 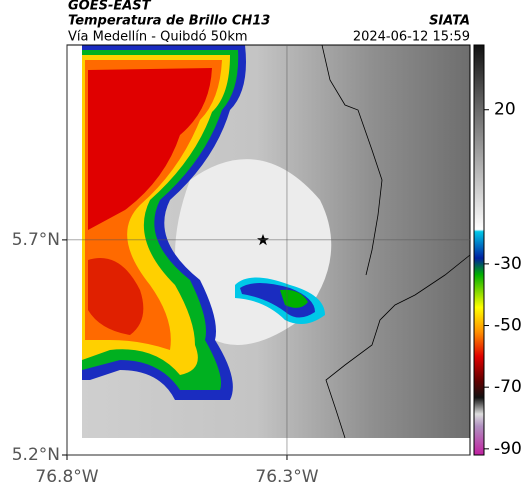 I want to click on source: GOES-EAST, so click(x=110, y=7).